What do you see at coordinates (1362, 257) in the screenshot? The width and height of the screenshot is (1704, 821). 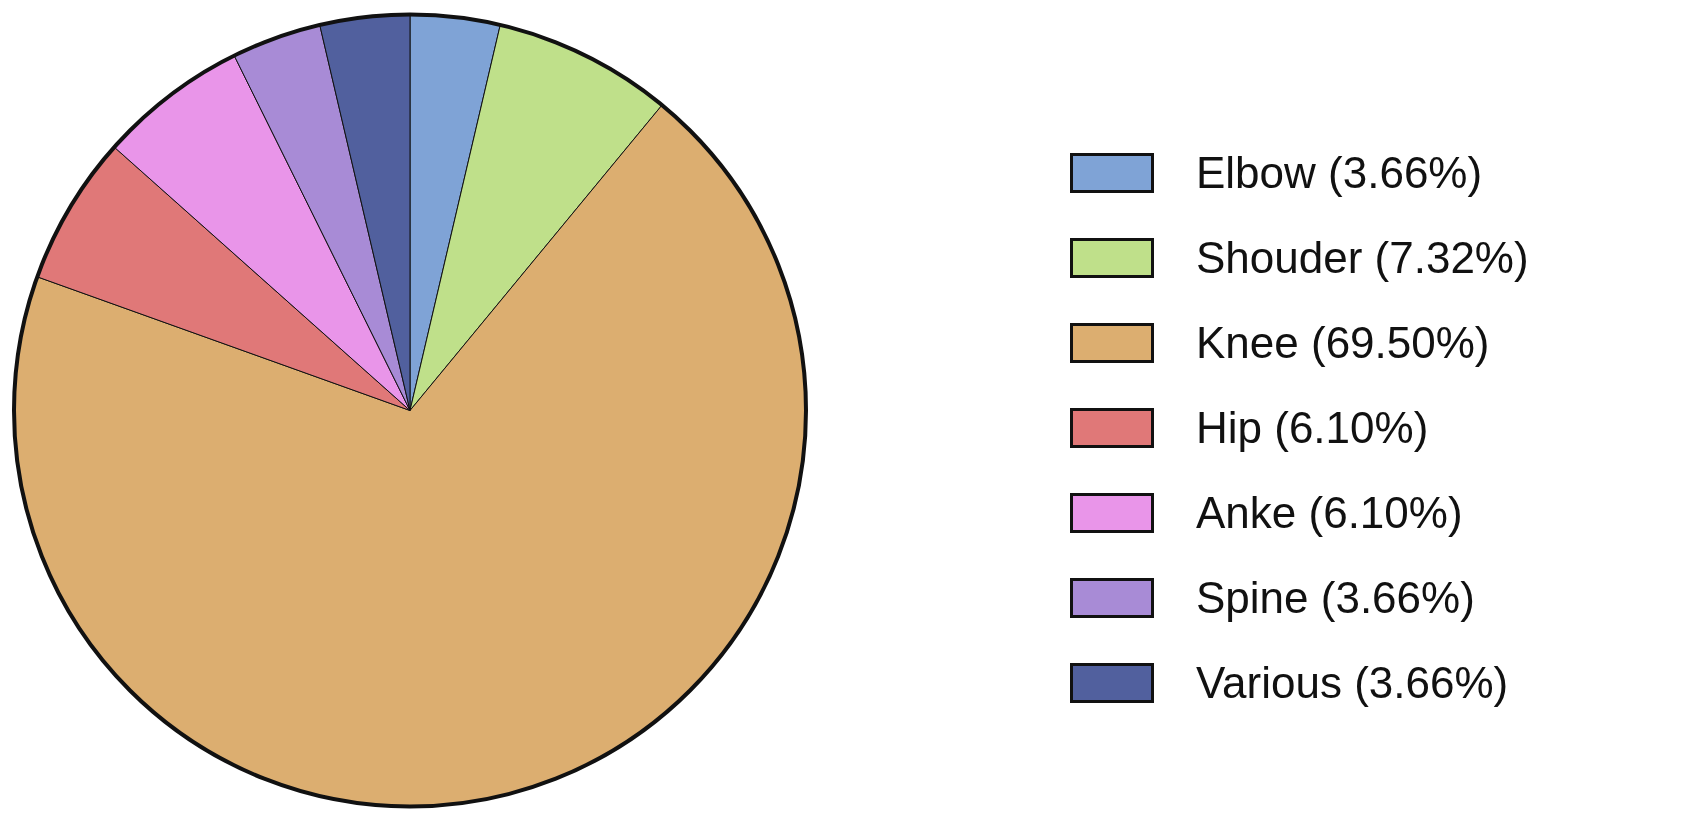 I see `legend-label: Shouder (7.32%)` at bounding box center [1362, 257].